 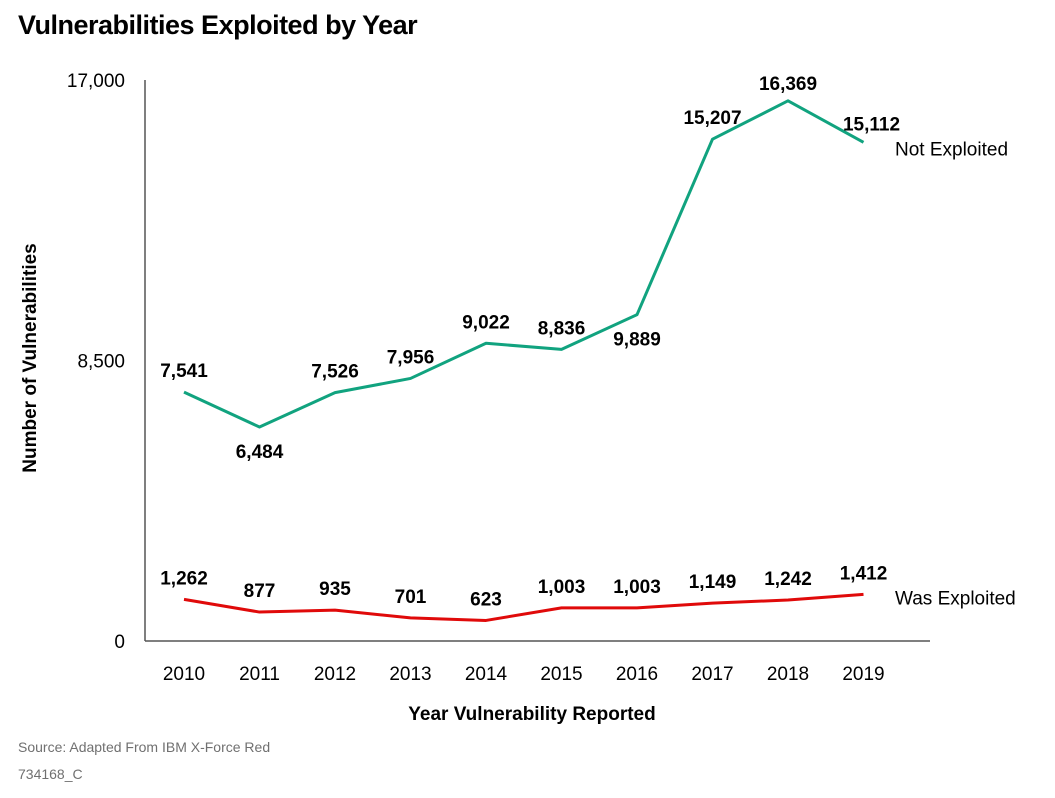 I want to click on data-label: 1,242, so click(x=788, y=579).